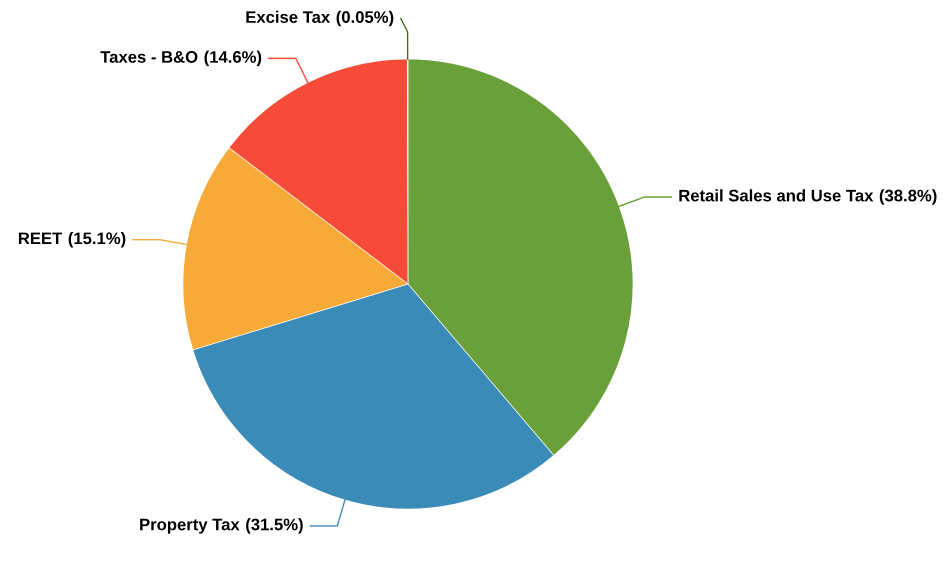 This screenshot has width=950, height=561. What do you see at coordinates (365, 18) in the screenshot?
I see `data-label: (0.05%)` at bounding box center [365, 18].